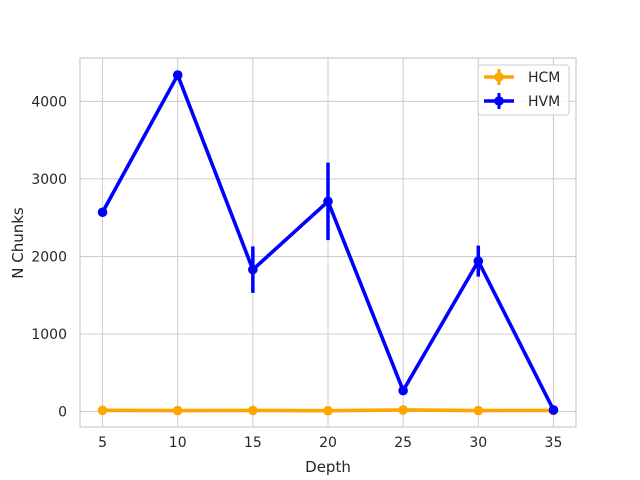 The width and height of the screenshot is (640, 480). What do you see at coordinates (178, 443) in the screenshot?
I see `x-tick-label: 10` at bounding box center [178, 443].